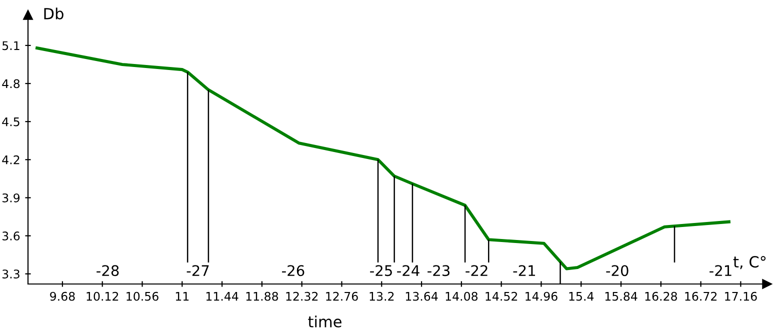 The image size is (775, 335). Describe the element at coordinates (325, 322) in the screenshot. I see `x-axis-title: time` at that location.